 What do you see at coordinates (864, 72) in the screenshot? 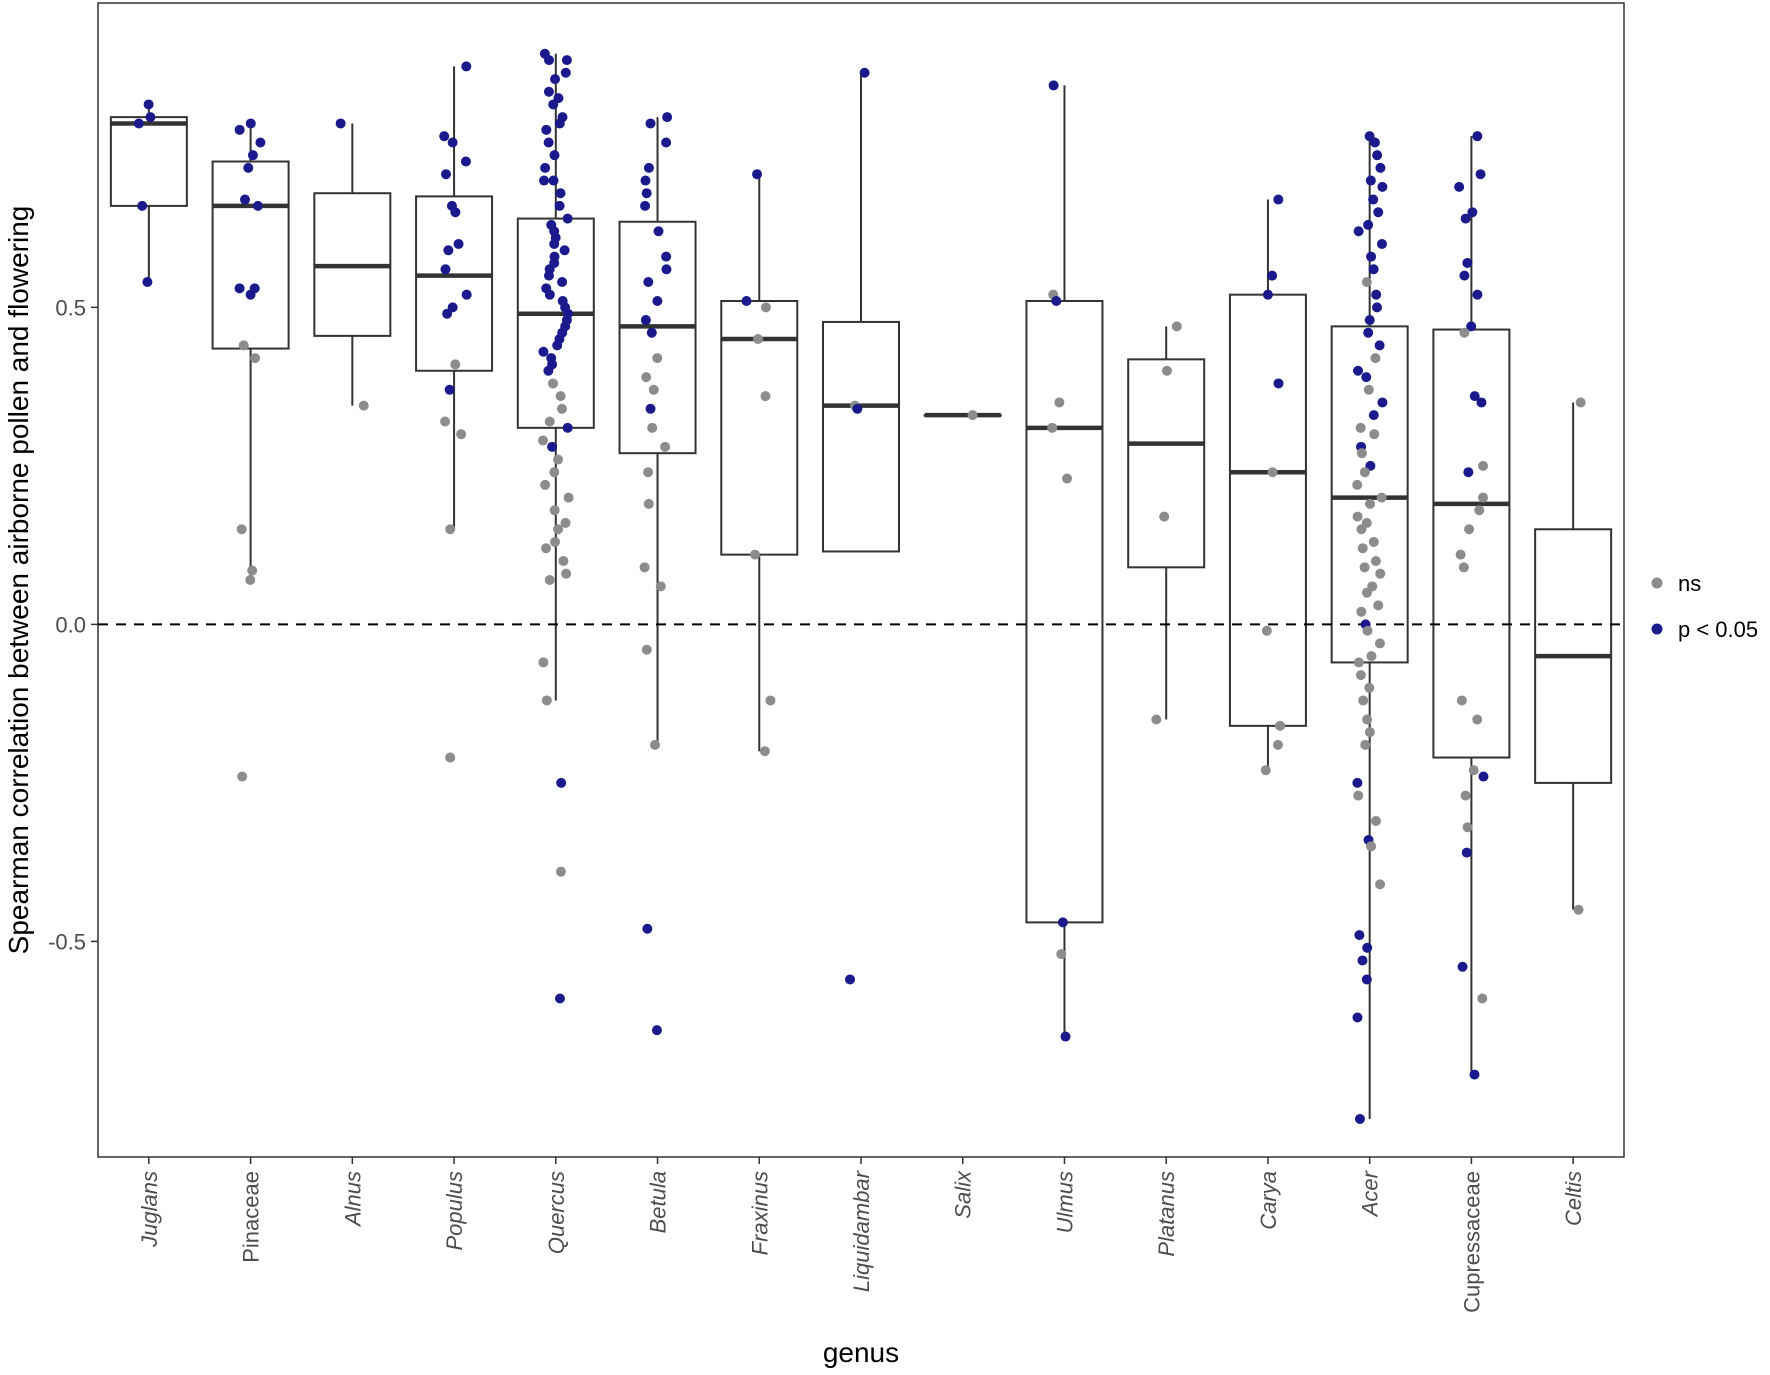
I see `point-liquidambar` at bounding box center [864, 72].